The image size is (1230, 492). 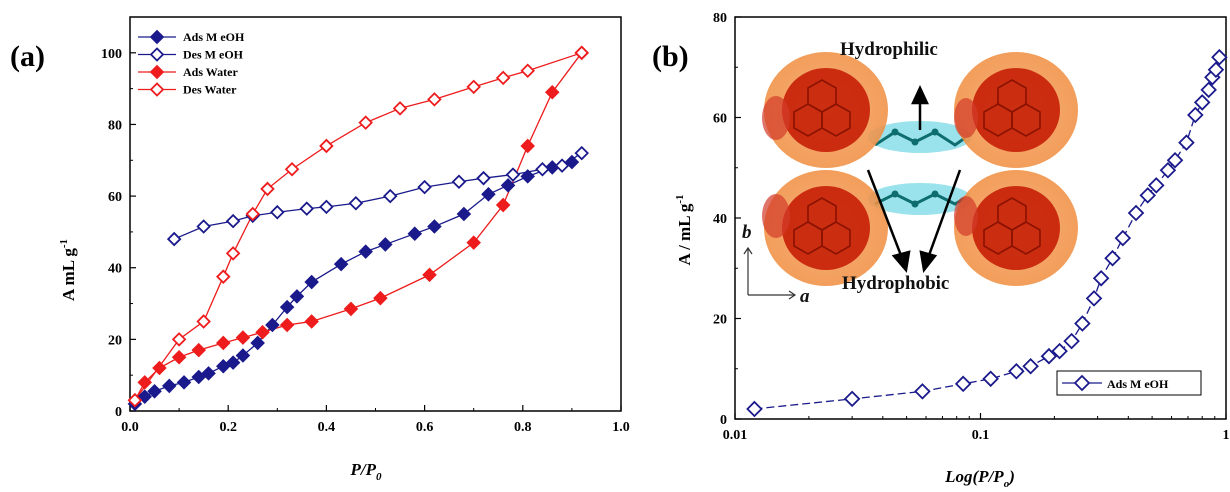 What do you see at coordinates (68, 270) in the screenshot?
I see `panel-a-y-axis-label: A mL g-1` at bounding box center [68, 270].